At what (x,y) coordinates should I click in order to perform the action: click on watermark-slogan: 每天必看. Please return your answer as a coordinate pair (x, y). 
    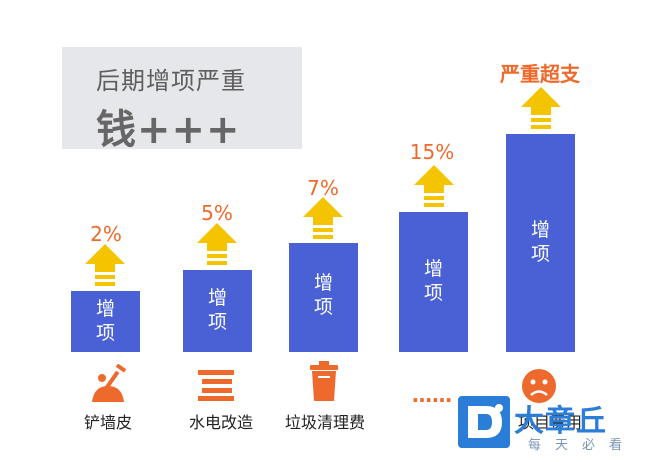
    Looking at the image, I should click on (582, 445).